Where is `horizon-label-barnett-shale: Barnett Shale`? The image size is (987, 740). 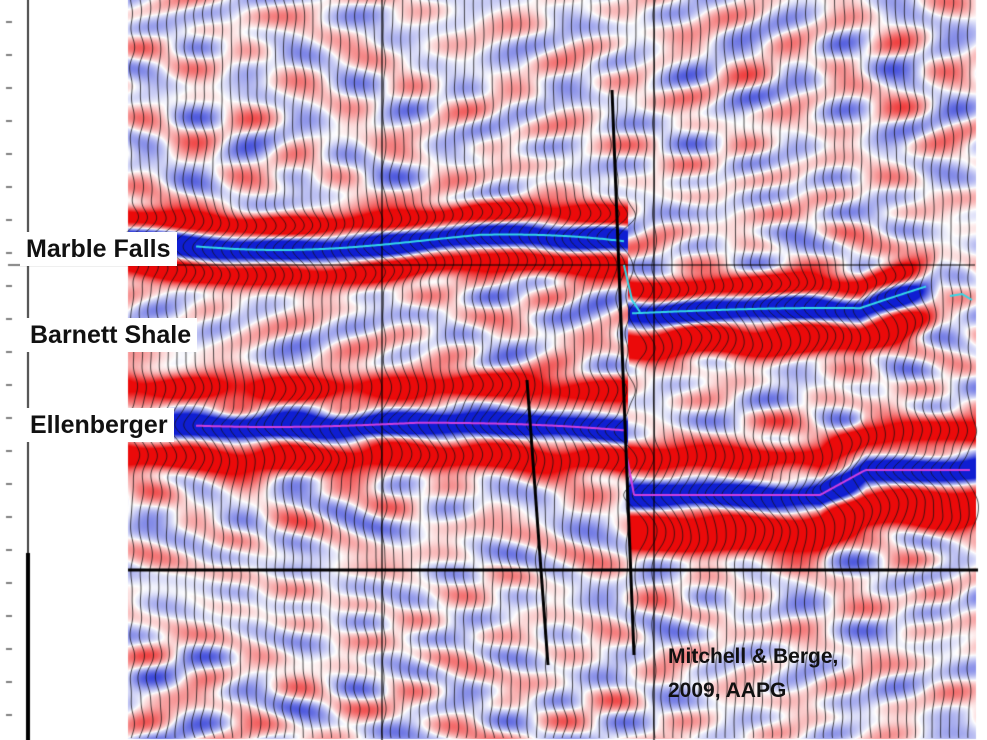 horizon-label-barnett-shale: Barnett Shale is located at coordinates (111, 335).